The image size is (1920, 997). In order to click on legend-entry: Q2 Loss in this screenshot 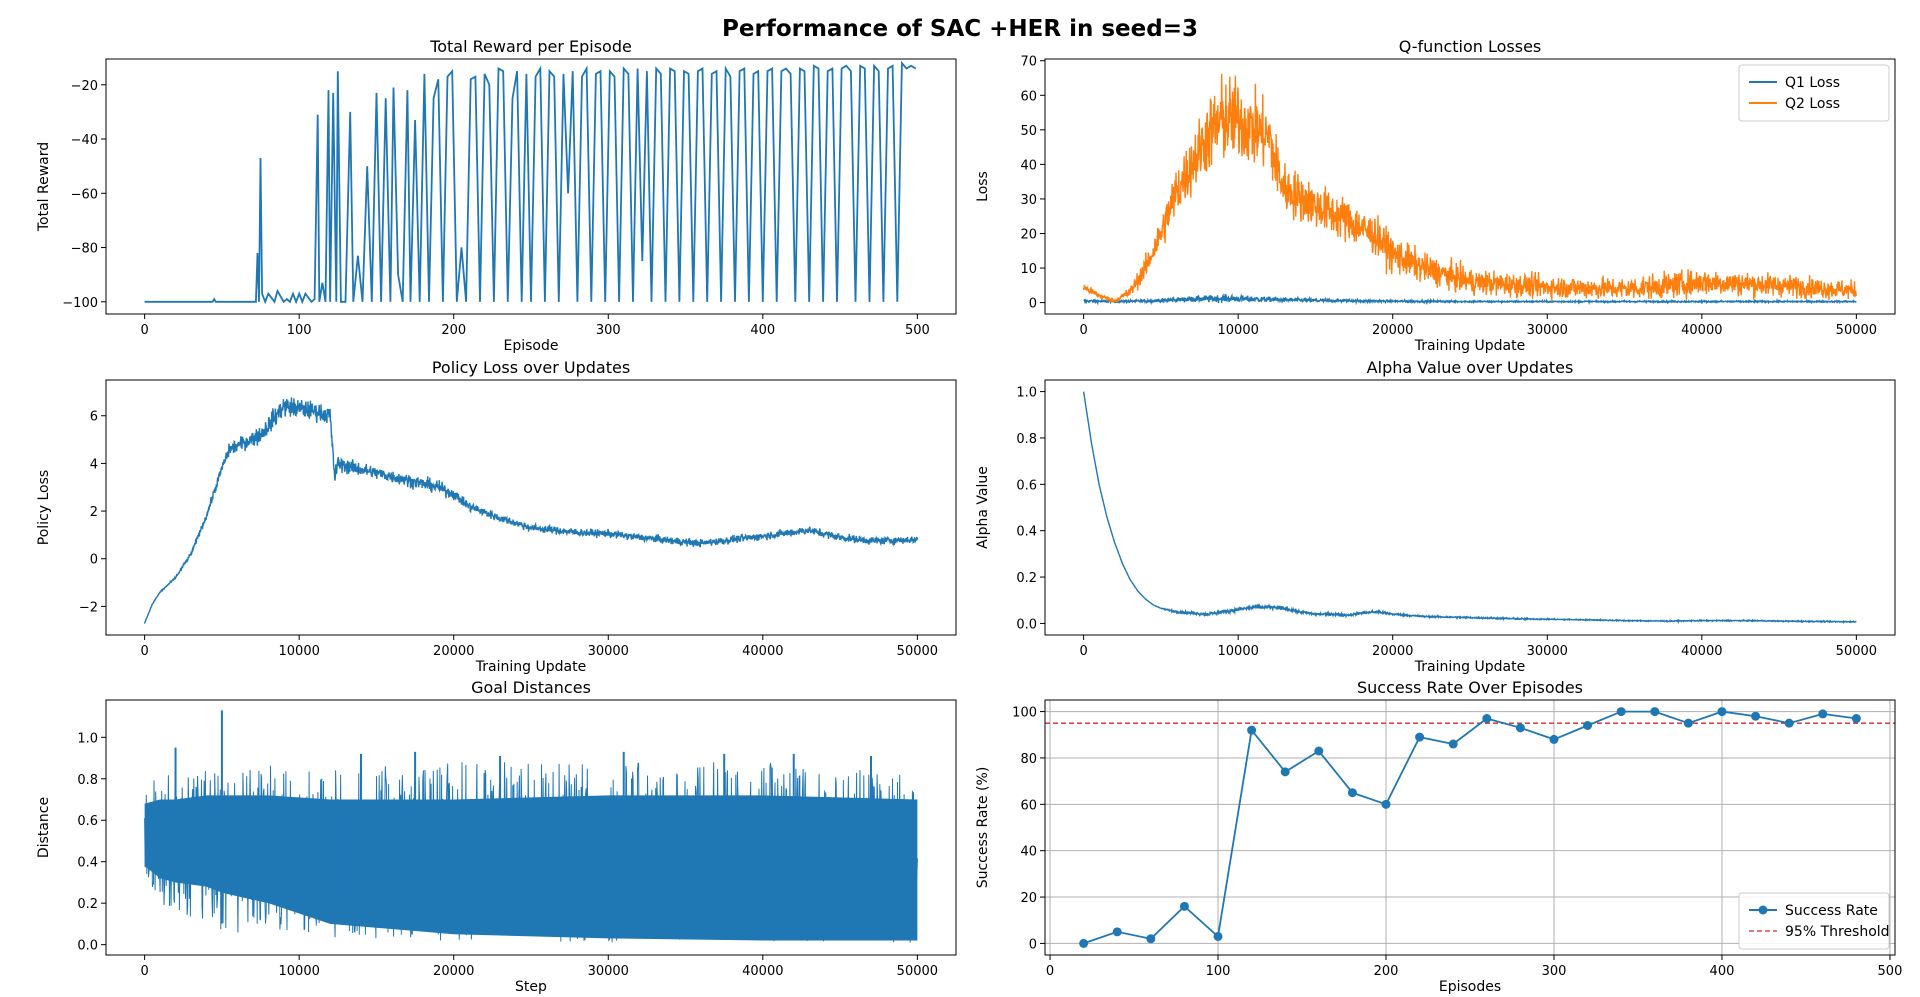, I will do `click(1812, 104)`.